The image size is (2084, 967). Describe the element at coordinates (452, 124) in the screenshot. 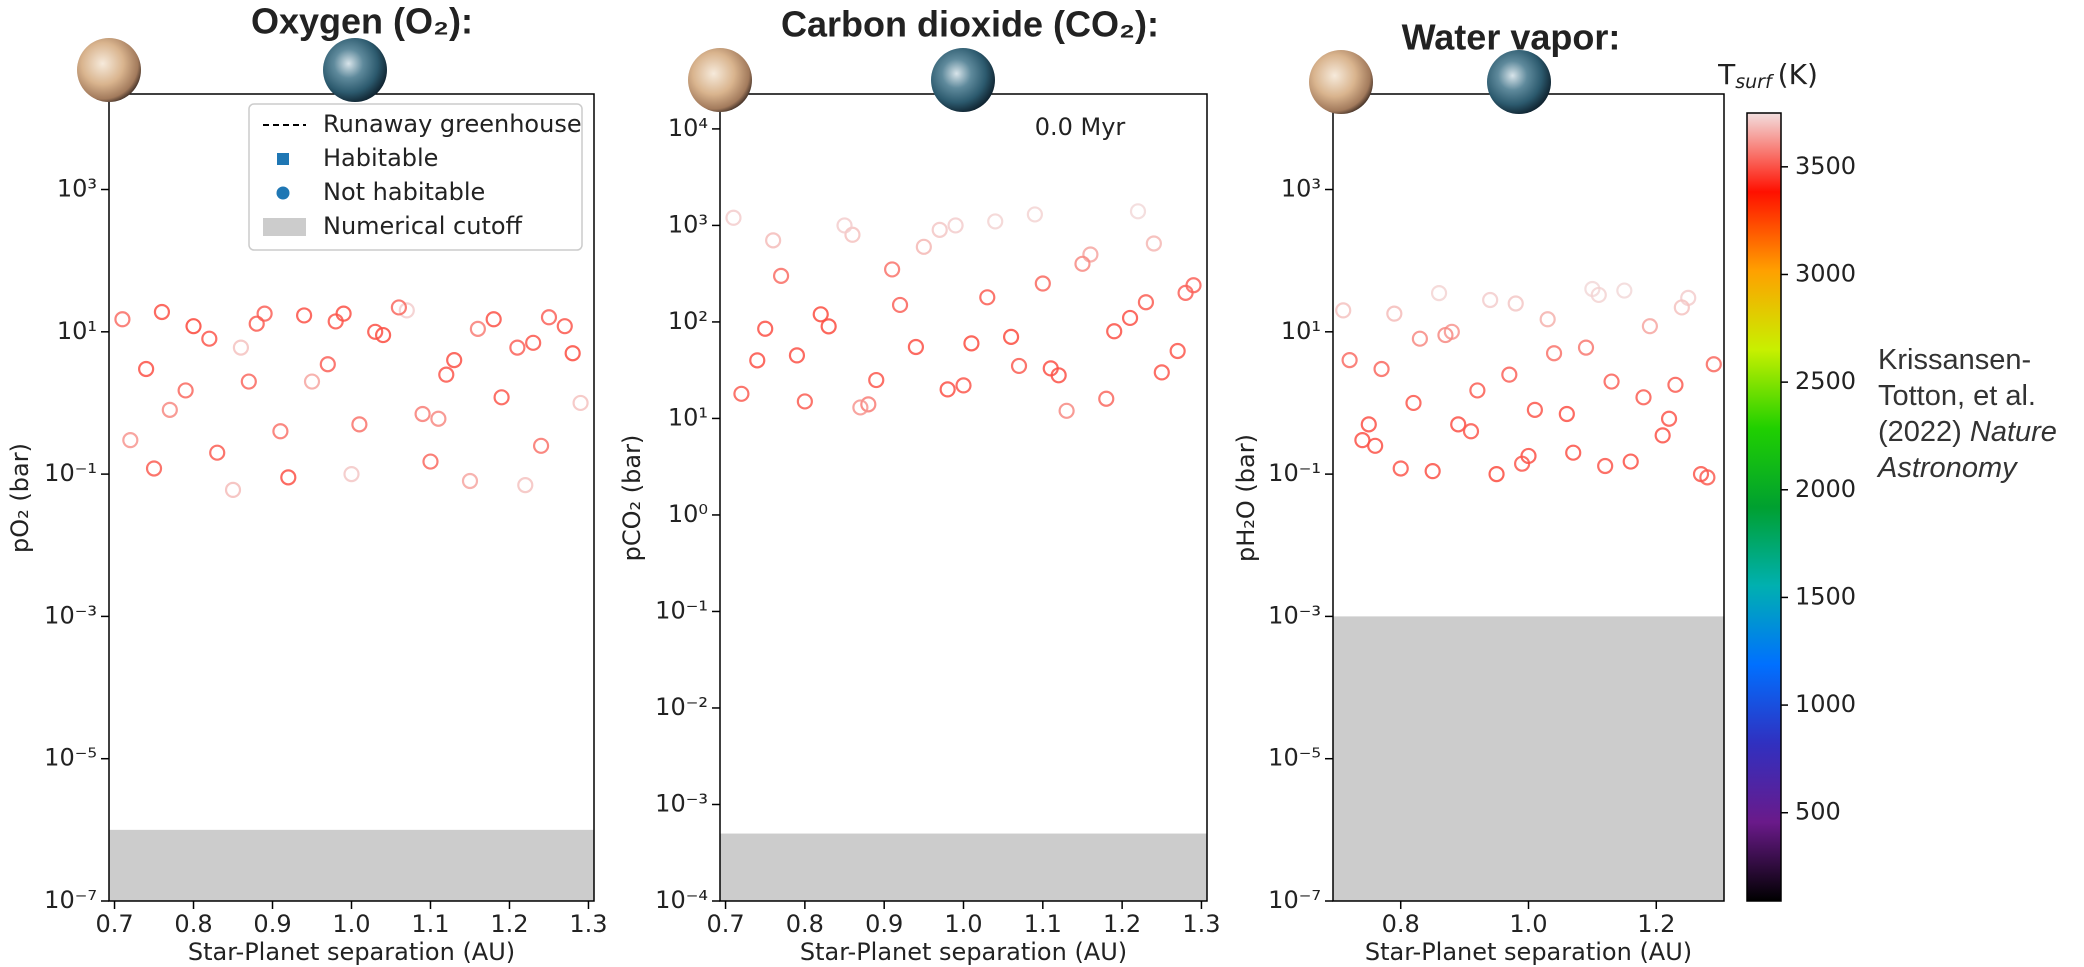

I see `legend-label: Runaway greenhouse` at that location.